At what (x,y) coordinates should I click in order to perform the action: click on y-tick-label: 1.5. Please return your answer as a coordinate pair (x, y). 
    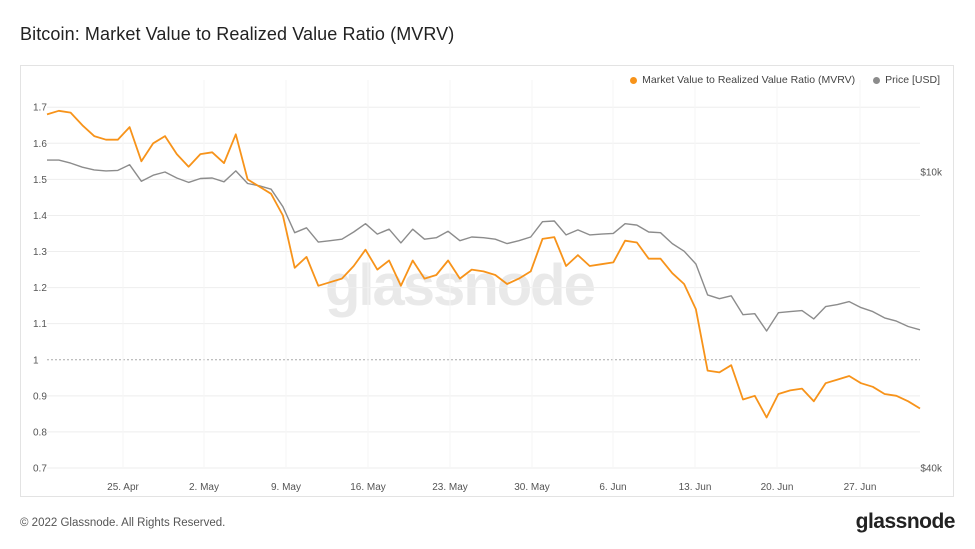
    Looking at the image, I should click on (40, 180).